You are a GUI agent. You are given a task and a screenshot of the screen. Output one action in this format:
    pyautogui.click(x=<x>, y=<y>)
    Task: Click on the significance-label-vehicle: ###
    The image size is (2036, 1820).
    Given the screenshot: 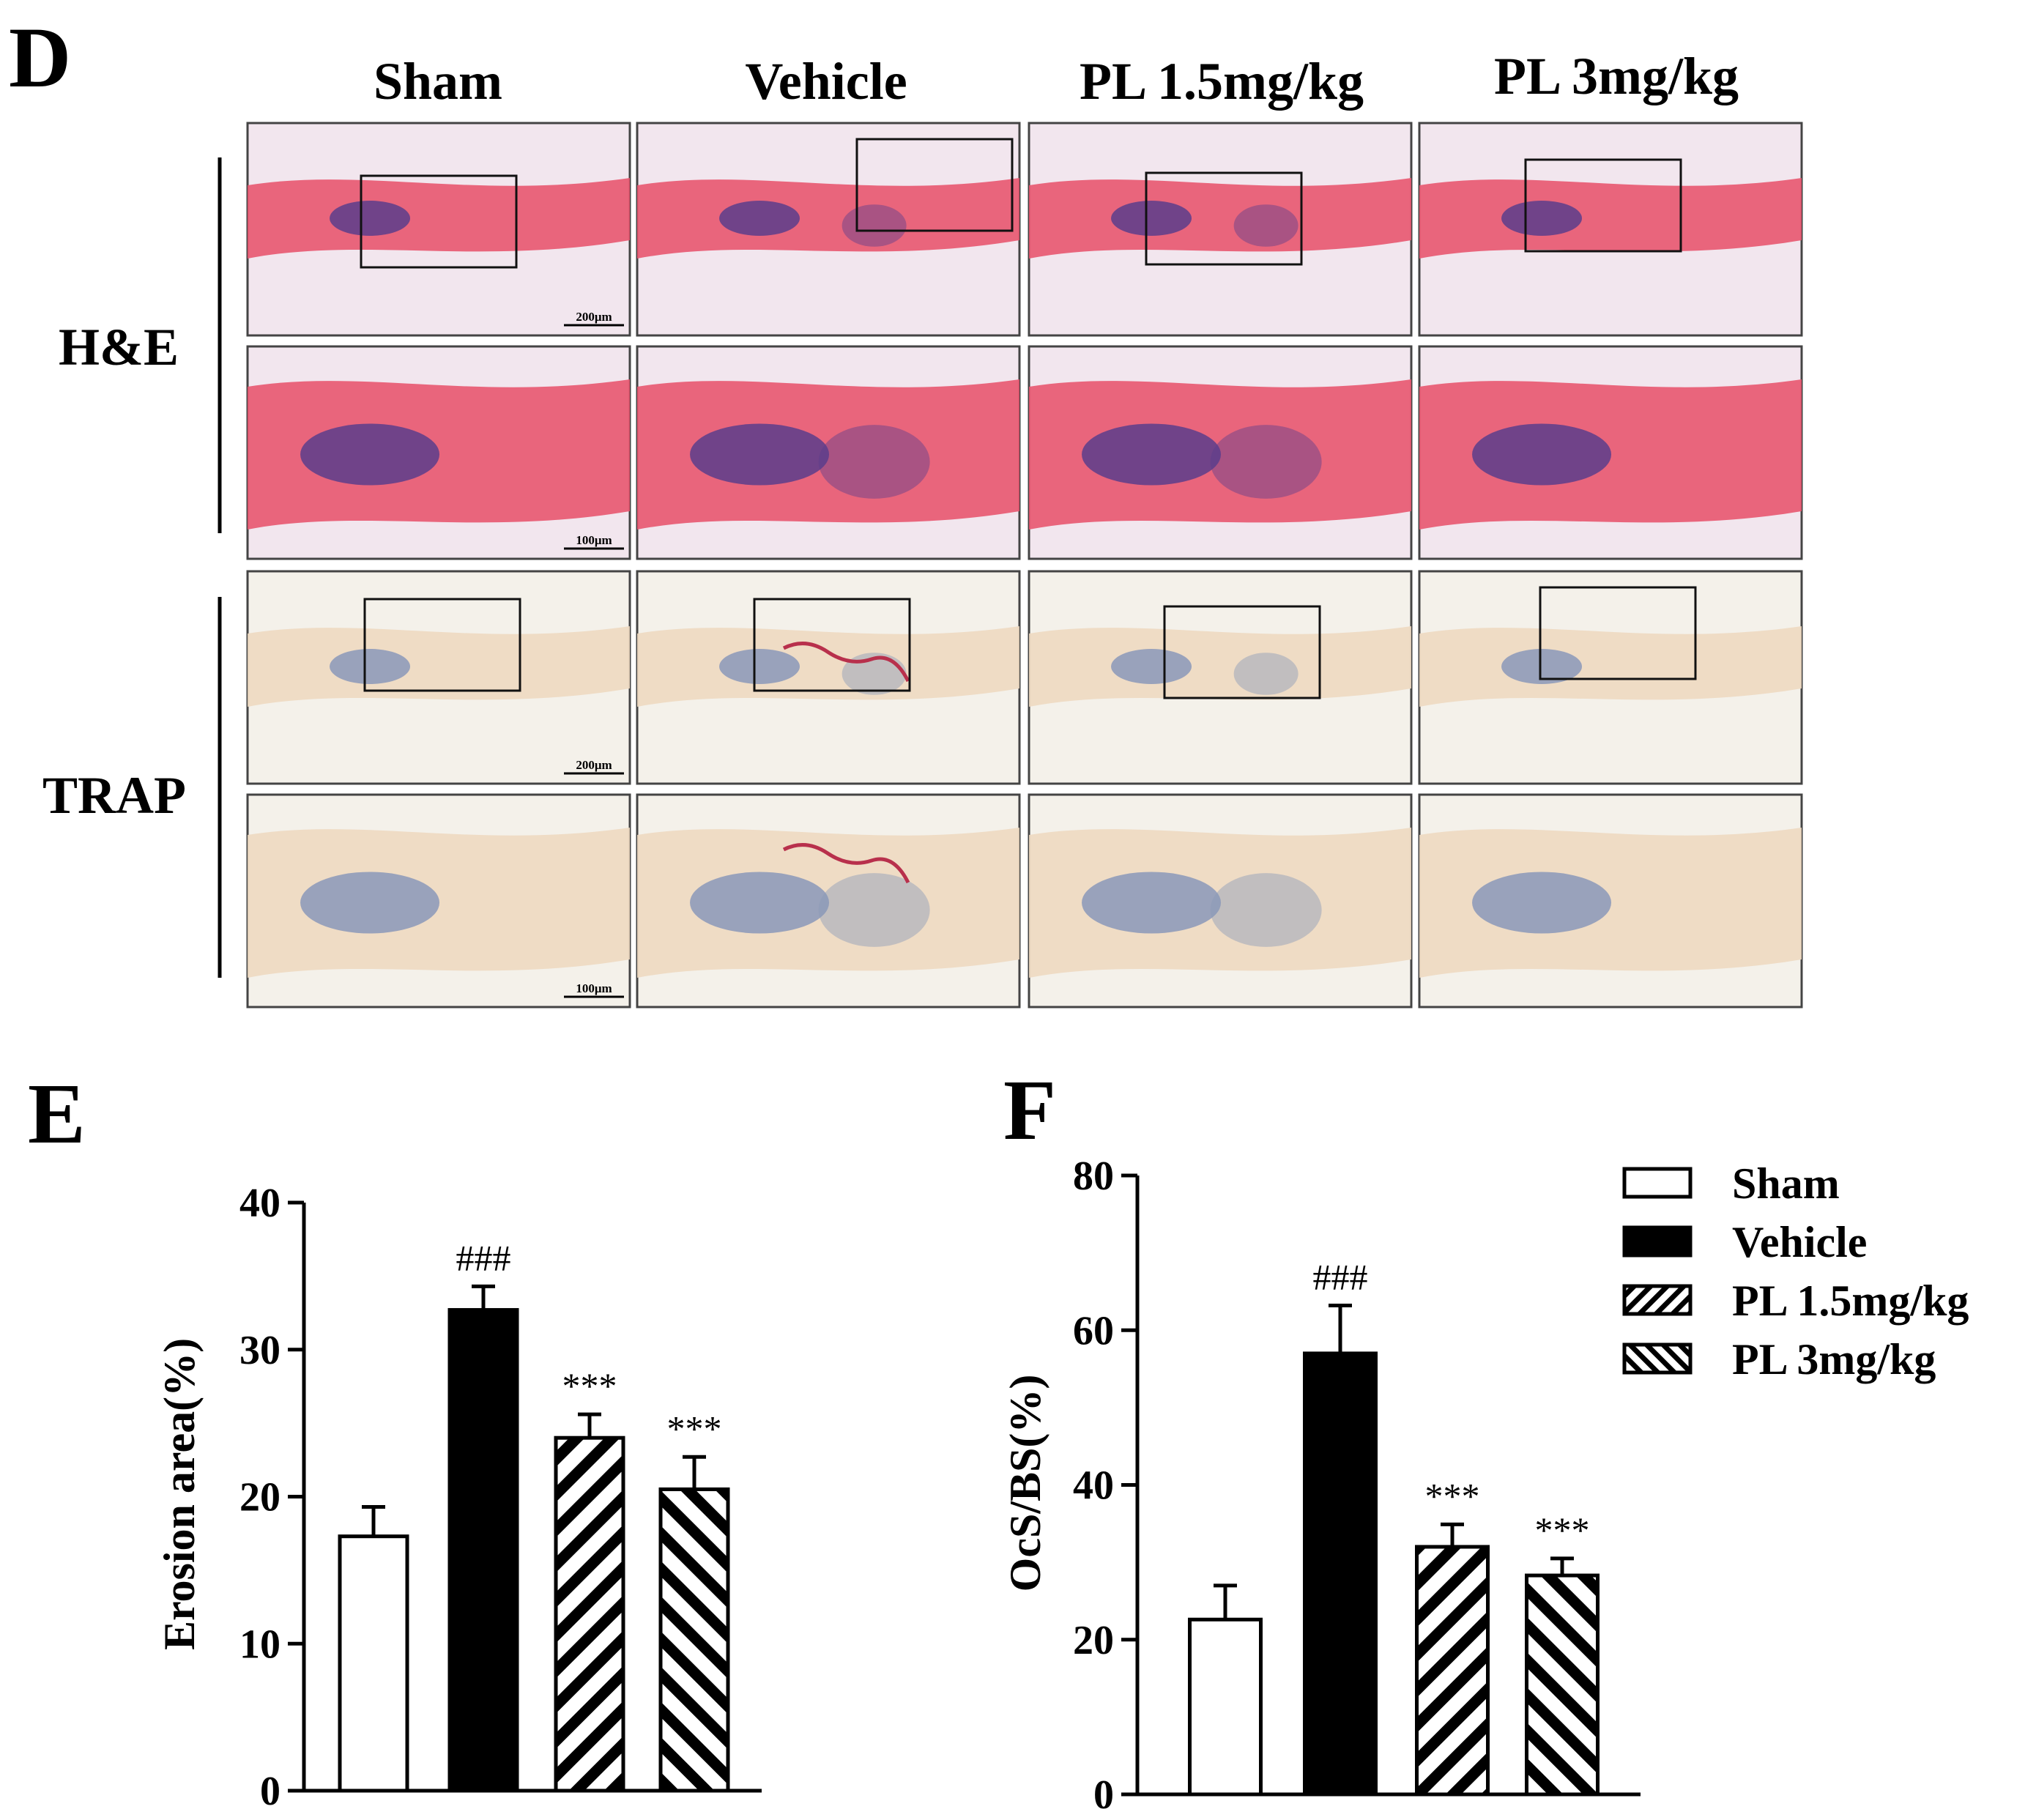 What is the action you would take?
    pyautogui.click(x=1340, y=1277)
    